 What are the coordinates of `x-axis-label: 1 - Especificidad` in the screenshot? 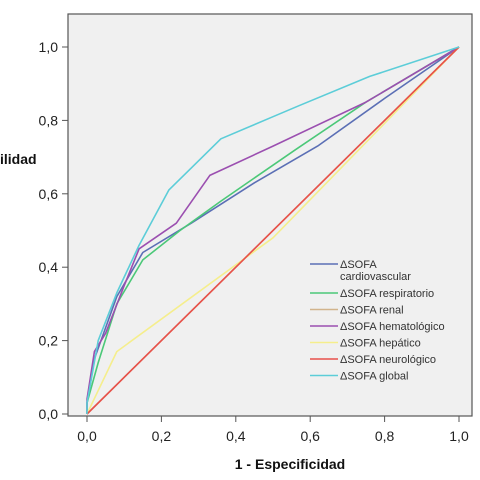 It's located at (290, 464).